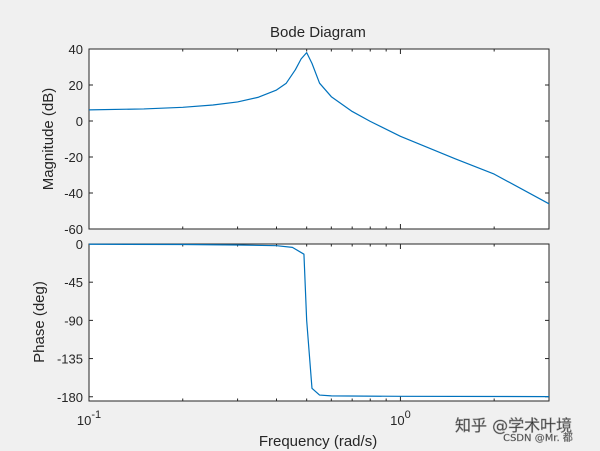  I want to click on phase-ytick-label: -135, so click(70, 359).